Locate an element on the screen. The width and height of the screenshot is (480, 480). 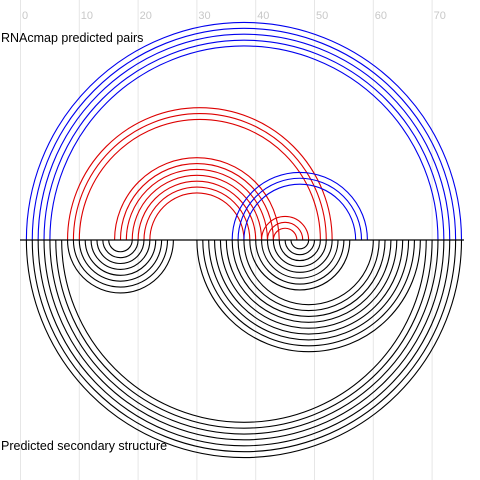
tick-labels: 0 10 20 30 40 50 60 70 is located at coordinates (234, 16).